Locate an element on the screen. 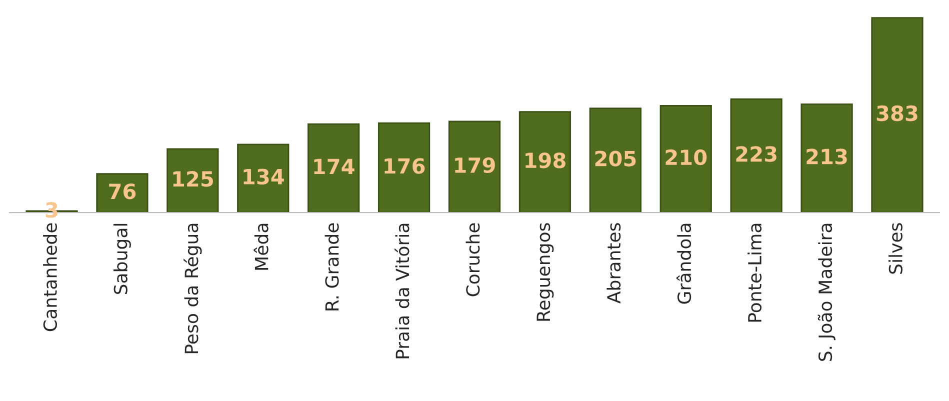 This screenshot has width=949, height=401. data-label: 198 is located at coordinates (546, 160).